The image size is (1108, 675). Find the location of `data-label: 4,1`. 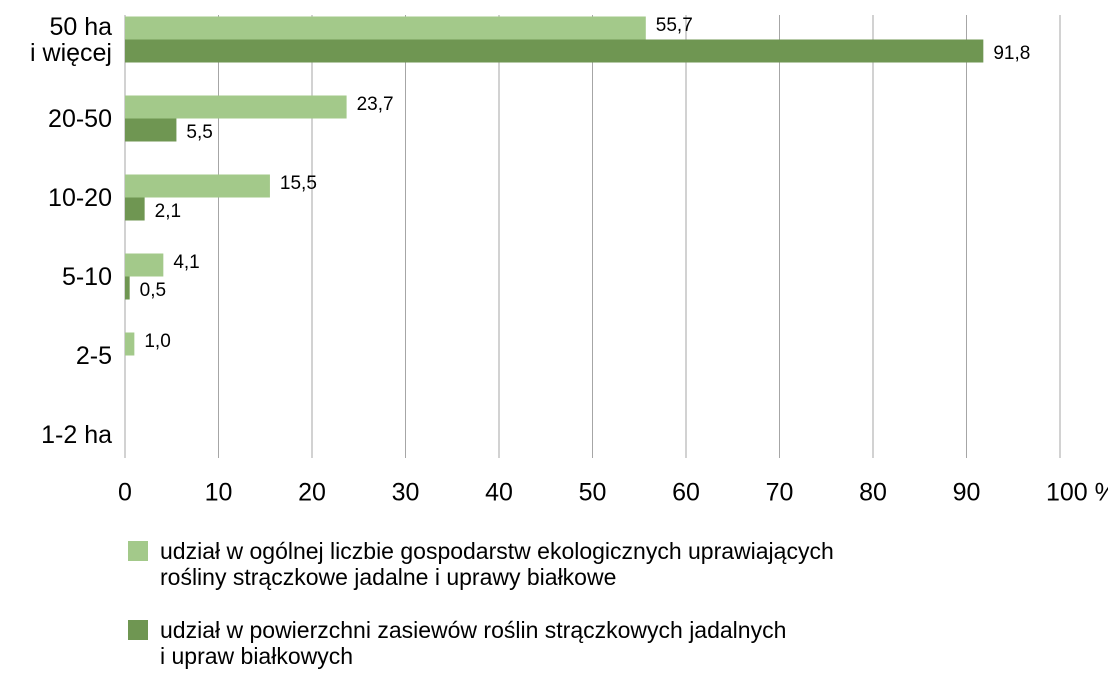

data-label: 4,1 is located at coordinates (186, 262).